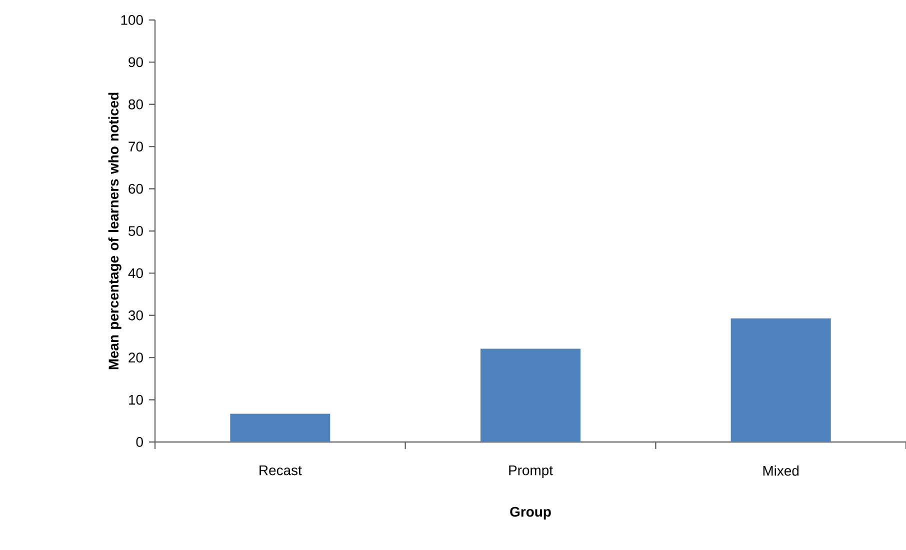 This screenshot has height=550, width=906. Describe the element at coordinates (781, 471) in the screenshot. I see `x-tick-label: Mixed` at that location.